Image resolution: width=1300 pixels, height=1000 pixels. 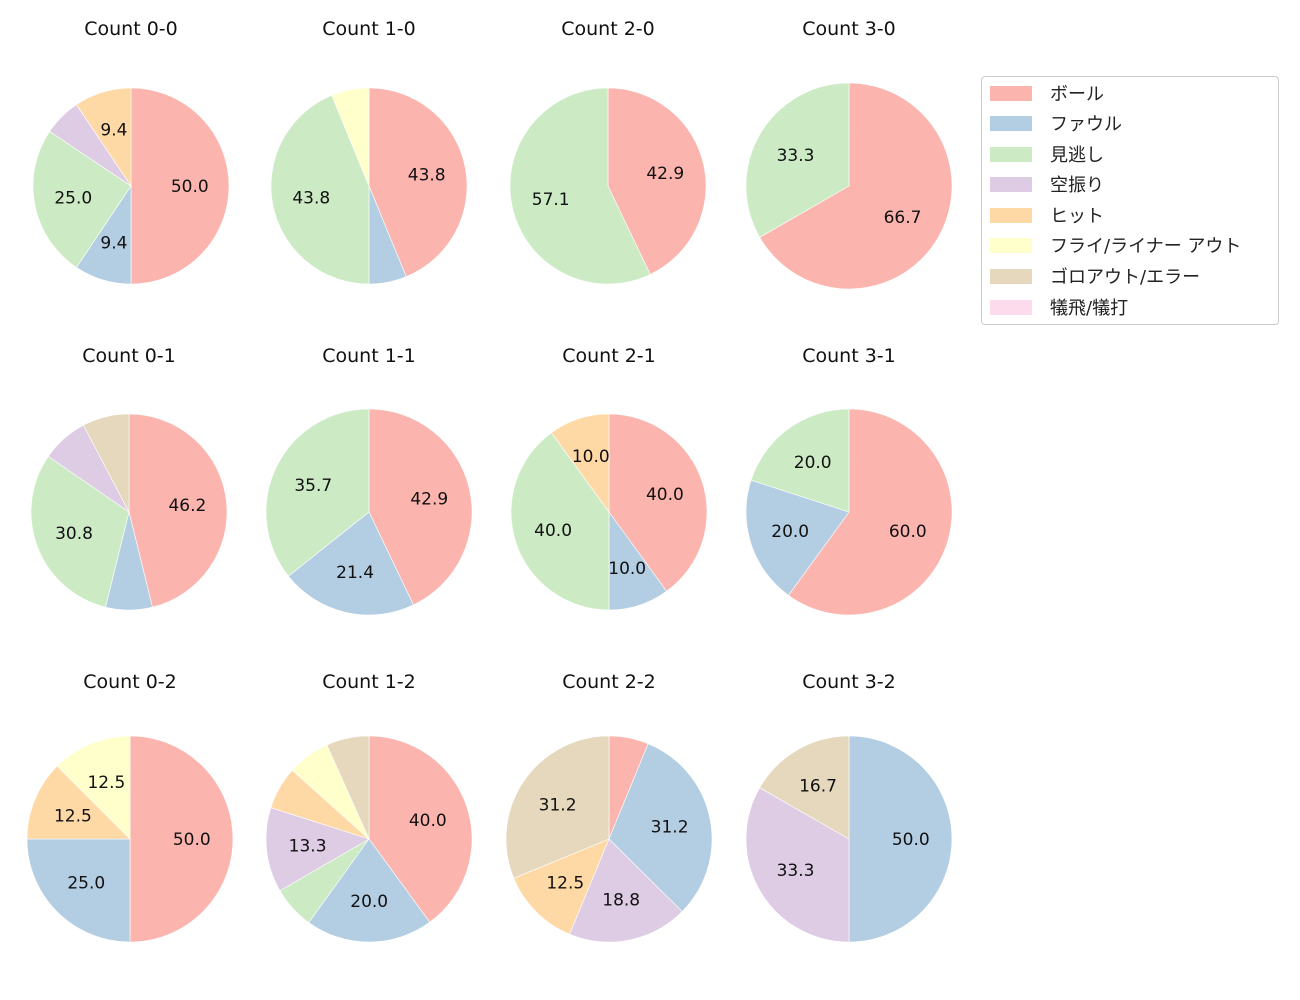 What do you see at coordinates (903, 218) in the screenshot?
I see `wedge-label: 66.7` at bounding box center [903, 218].